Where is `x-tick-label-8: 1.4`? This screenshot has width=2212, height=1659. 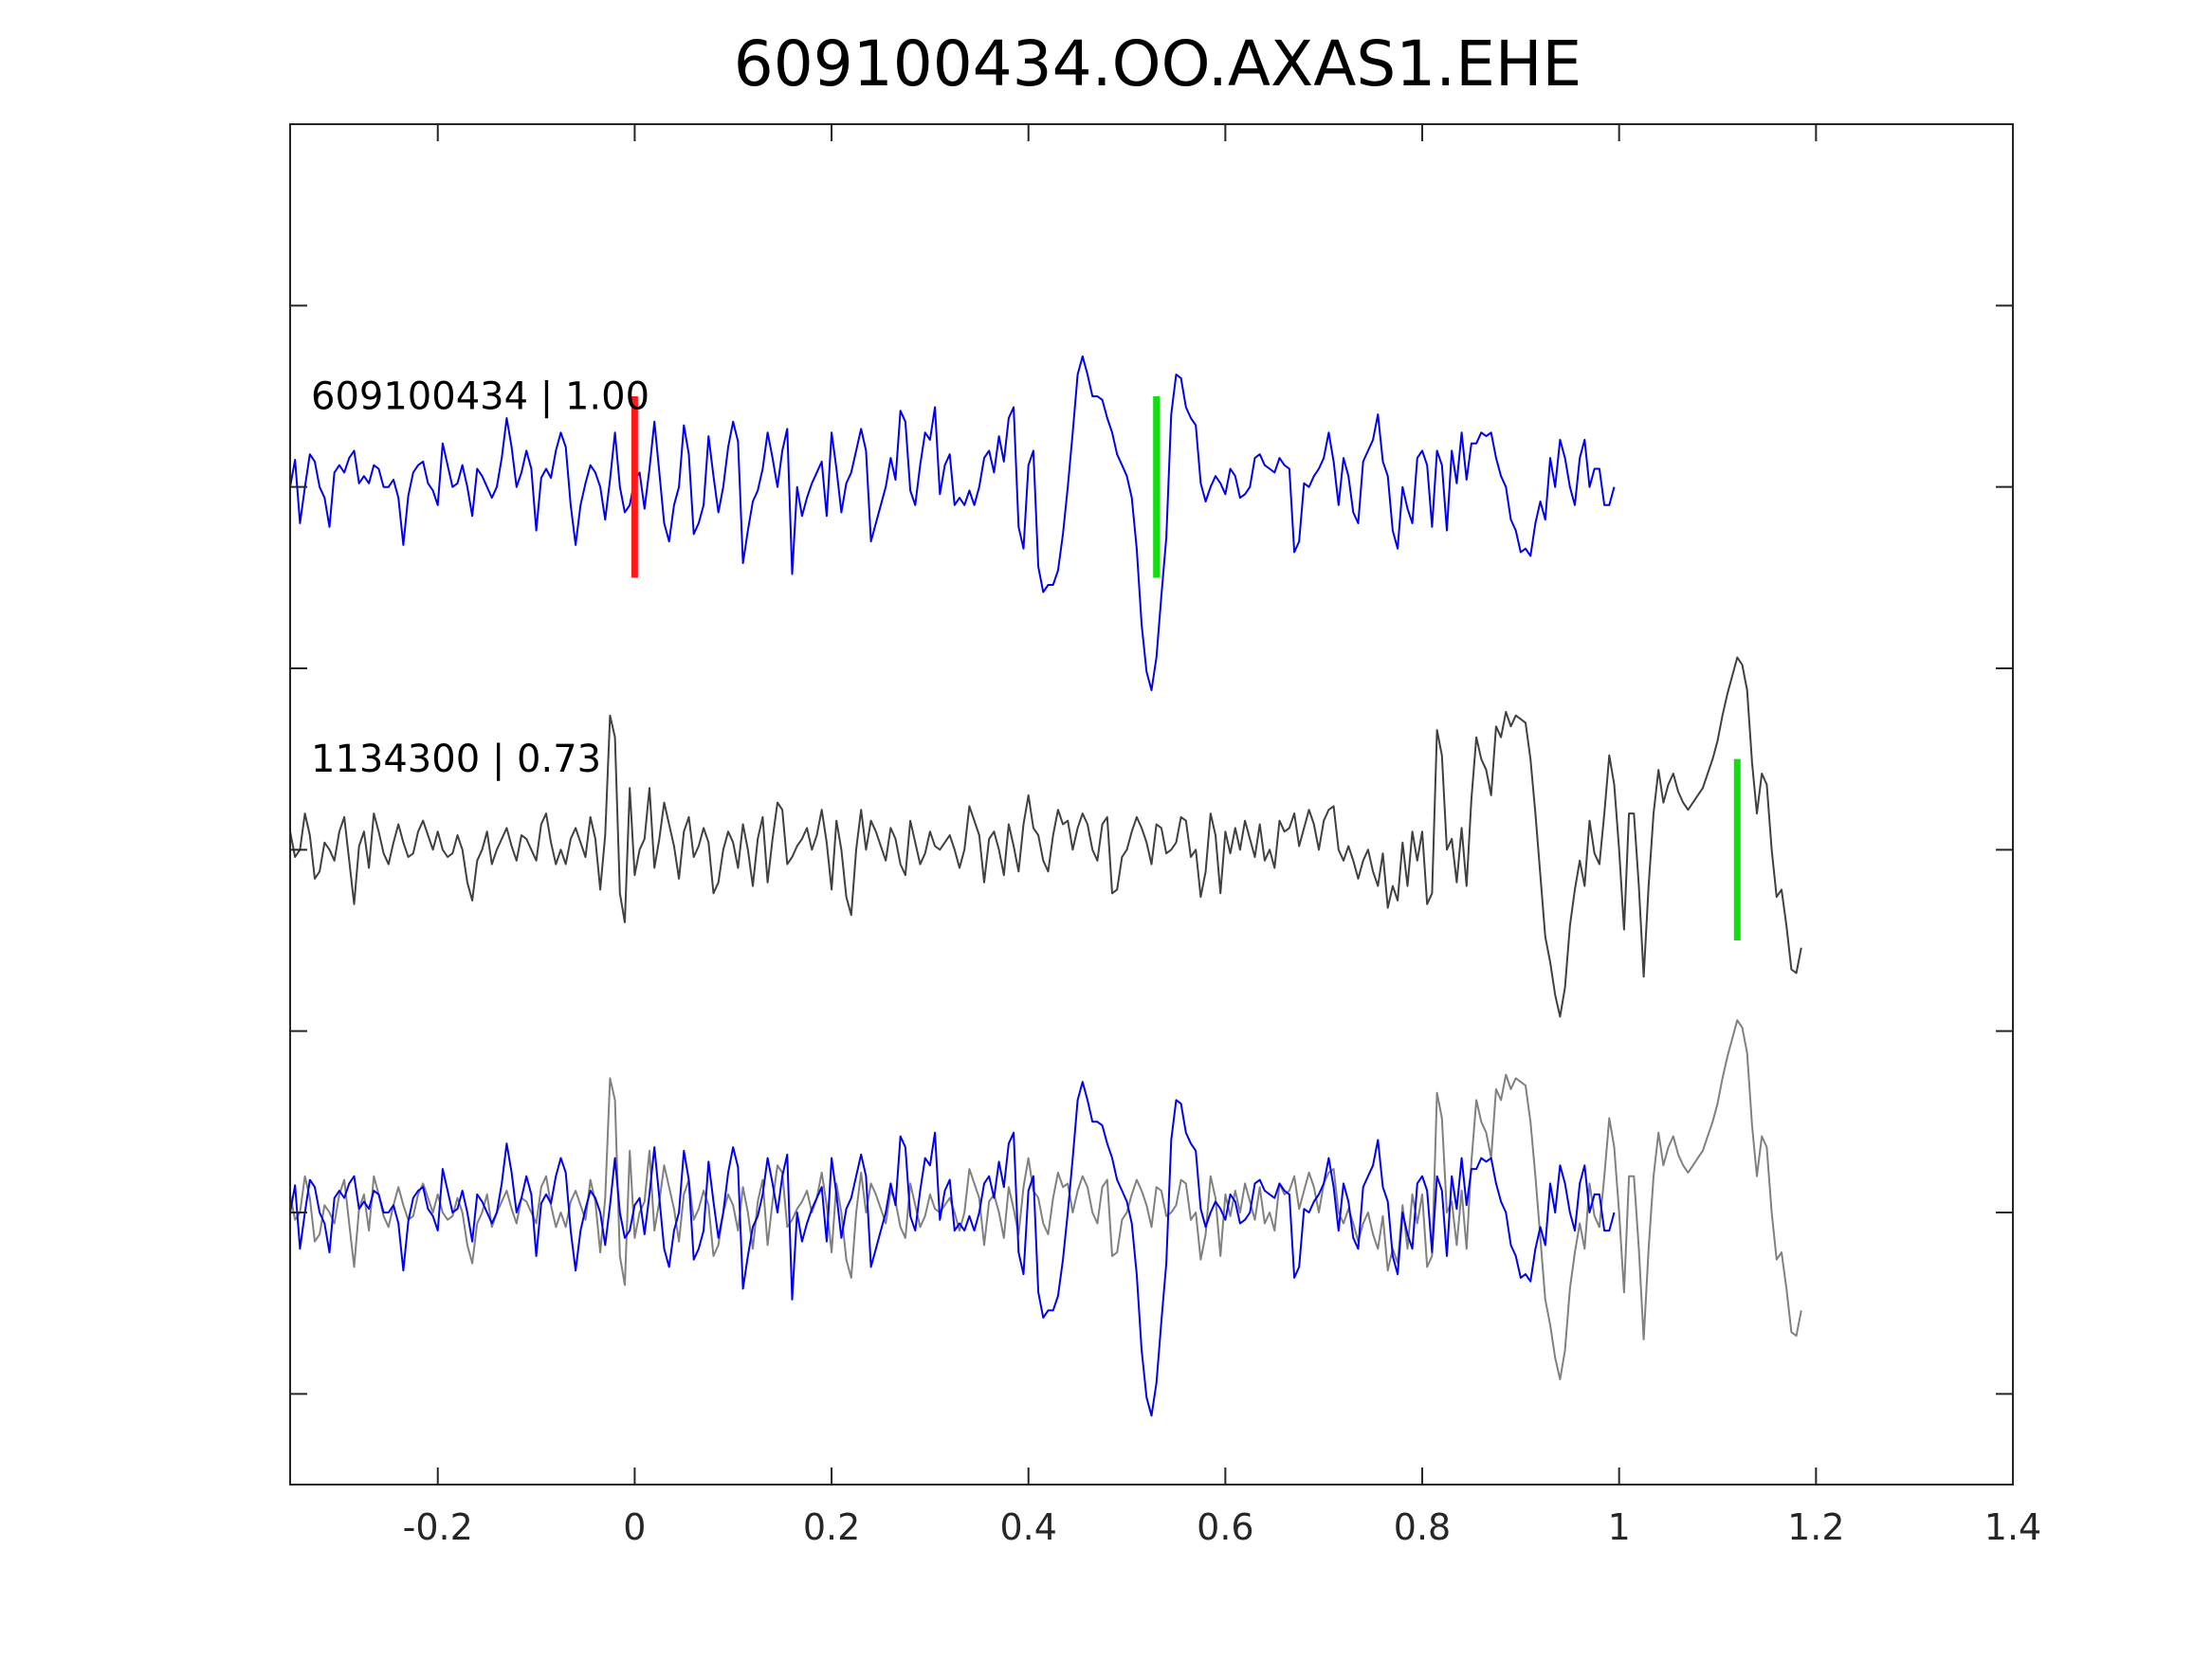
x-tick-label-8: 1.4 is located at coordinates (2012, 1527).